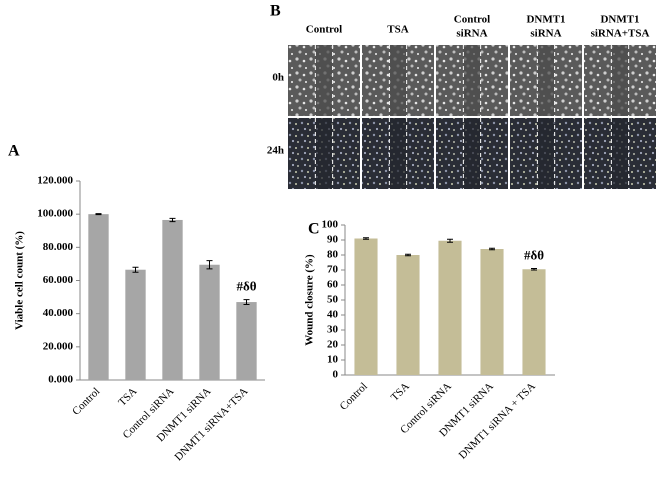 The image size is (660, 487). Describe the element at coordinates (278, 78) in the screenshot. I see `row-label: 0h` at that location.